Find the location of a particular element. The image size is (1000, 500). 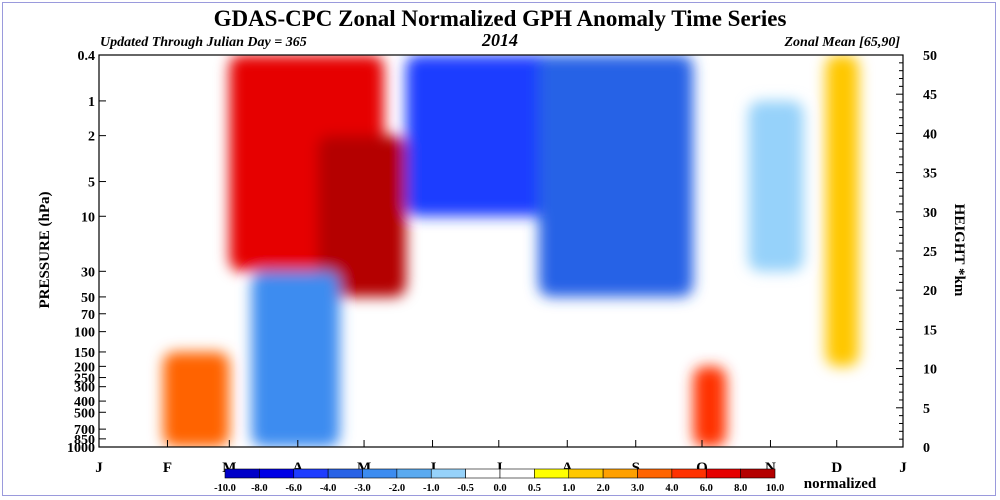

y-axis-right: 0 5 10 15 20 25 30 35 40 45 50 is located at coordinates (916, 252).